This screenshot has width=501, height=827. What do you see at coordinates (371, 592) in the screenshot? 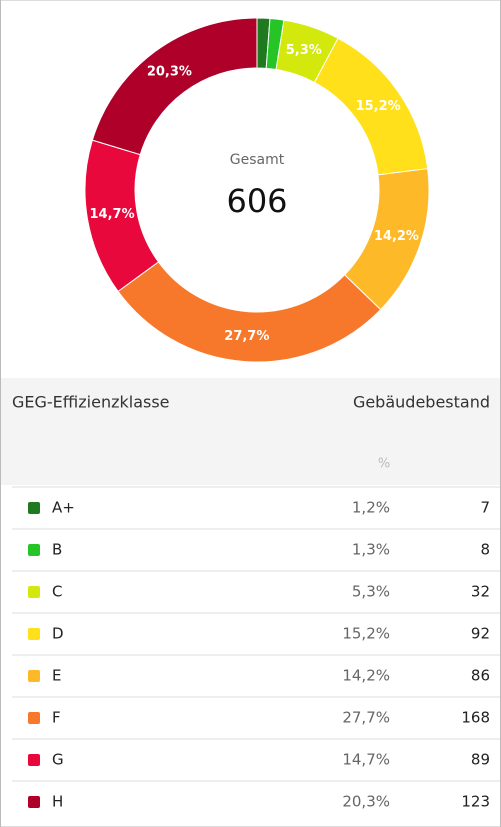
I see `percent-cell: 5,3%` at bounding box center [371, 592].